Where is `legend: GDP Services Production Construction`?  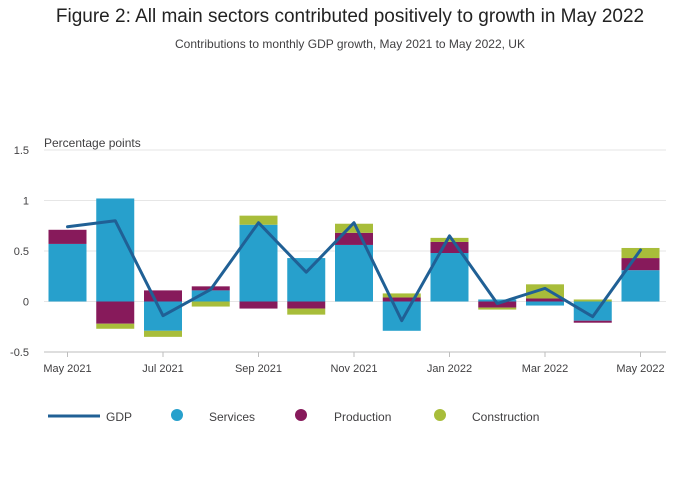 legend: GDP Services Production Construction is located at coordinates (293, 416).